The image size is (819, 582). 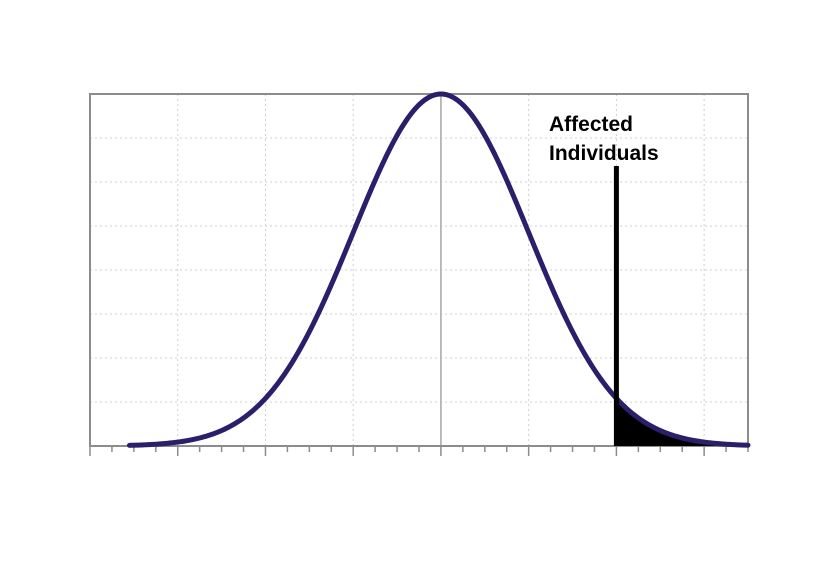 I want to click on annotation-line-1: Affected, so click(x=591, y=124).